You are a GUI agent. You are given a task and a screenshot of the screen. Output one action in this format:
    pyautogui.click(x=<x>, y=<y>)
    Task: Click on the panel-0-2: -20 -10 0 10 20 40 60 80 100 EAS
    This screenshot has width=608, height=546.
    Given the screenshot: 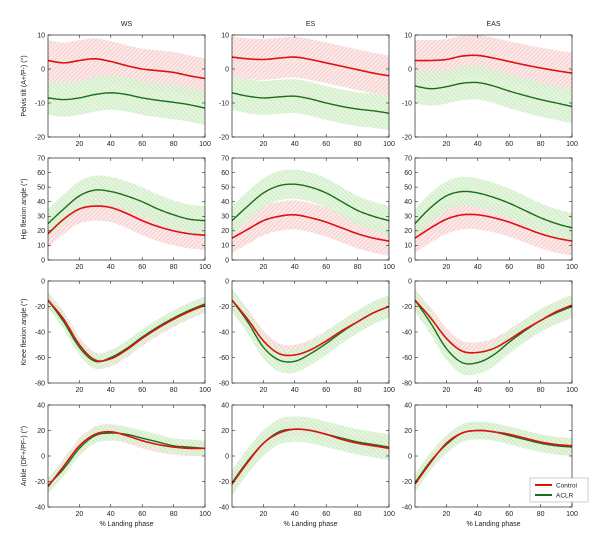 What is the action you would take?
    pyautogui.click(x=490, y=84)
    